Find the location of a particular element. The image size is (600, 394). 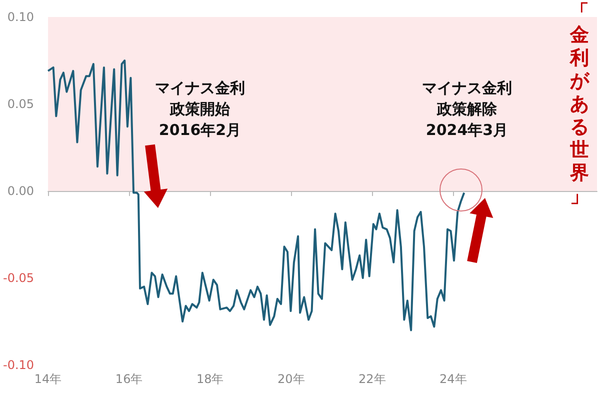

annotation: 政策開始 is located at coordinates (200, 109).